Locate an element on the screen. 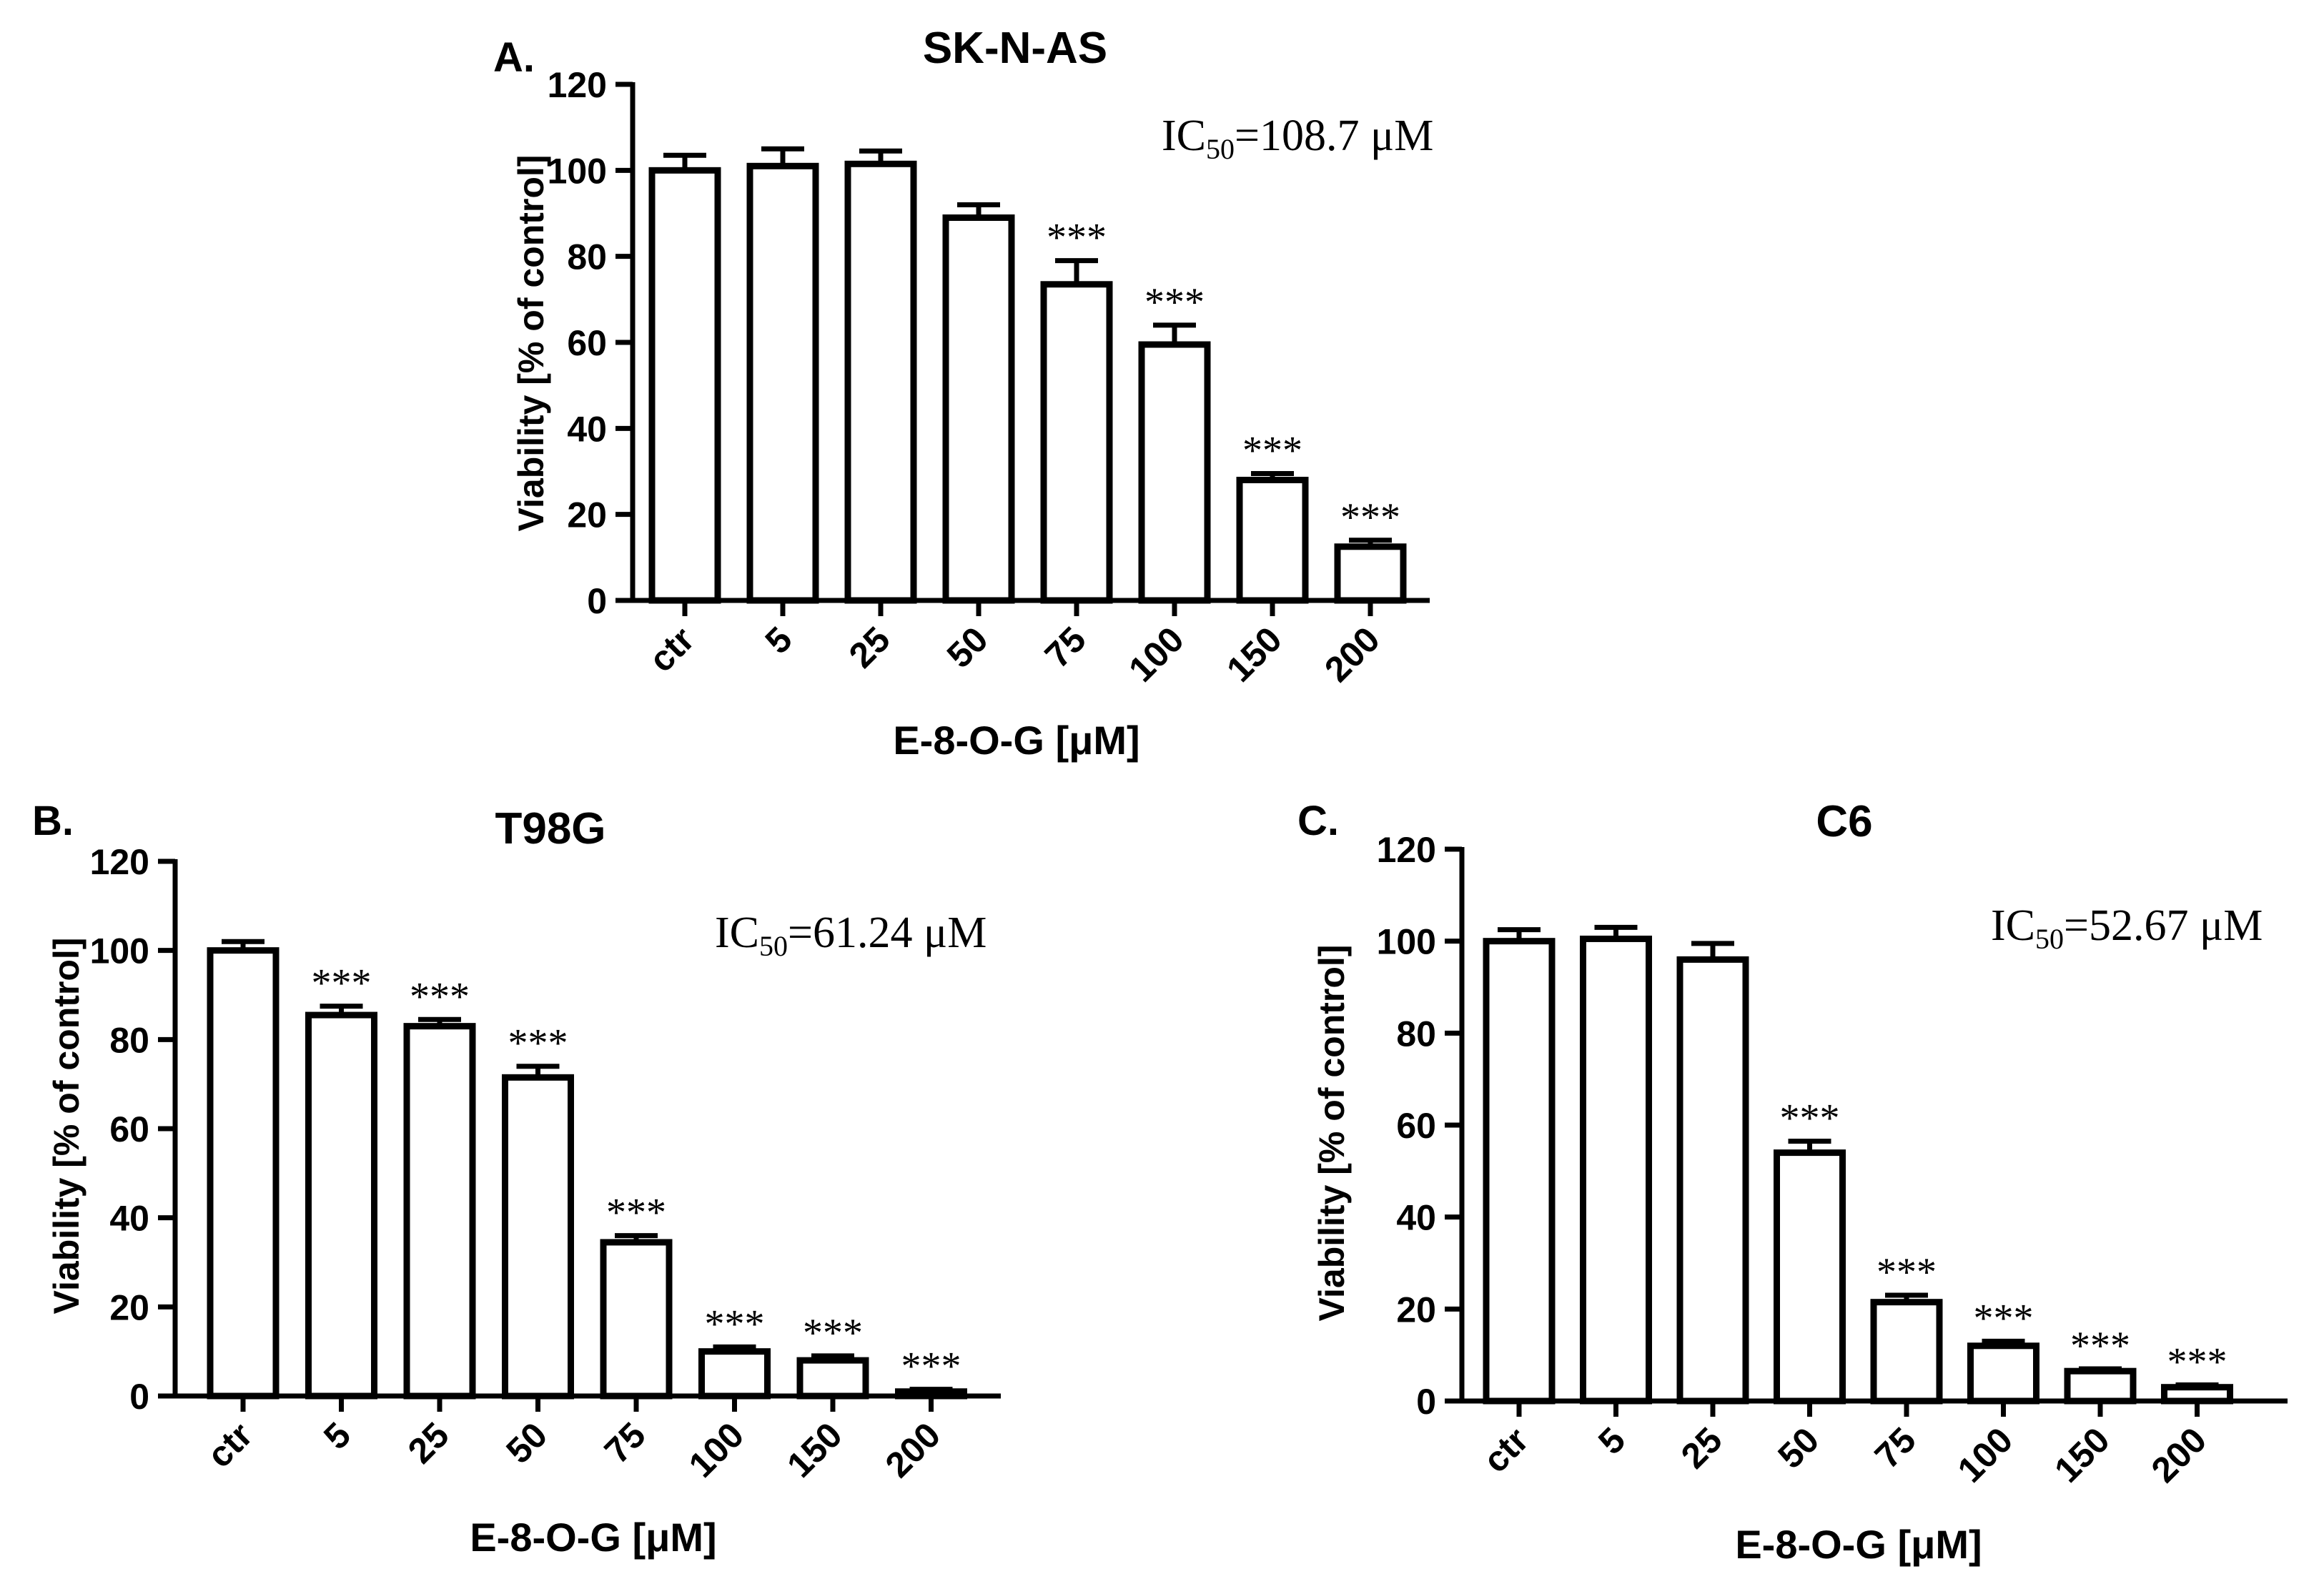 Image resolution: width=2324 pixels, height=1589 pixels. panel-a-ytick-label: 40 is located at coordinates (587, 429).